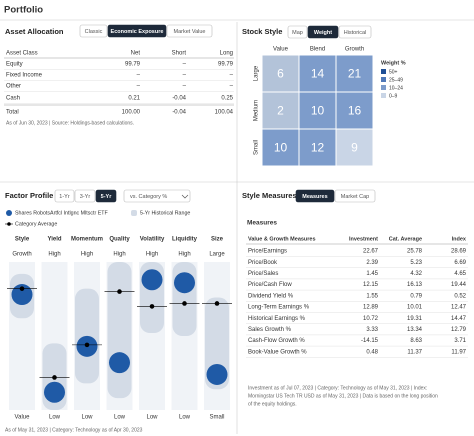 This screenshot has width=474, height=436. I want to click on factor-name: Size, so click(217, 240).